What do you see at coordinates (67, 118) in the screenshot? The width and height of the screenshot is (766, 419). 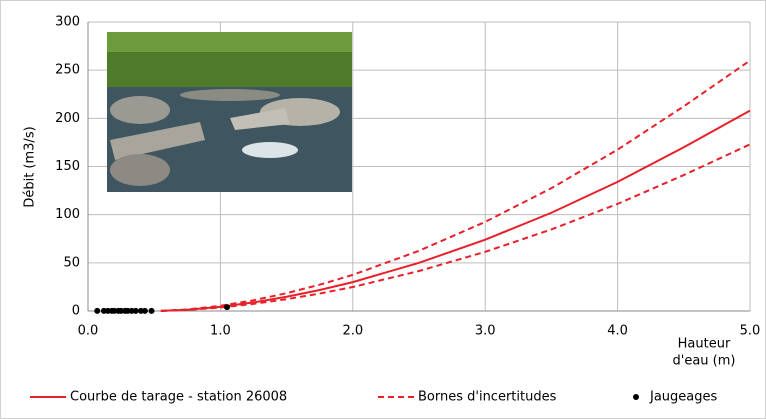 I see `y-tick-label: 200` at bounding box center [67, 118].